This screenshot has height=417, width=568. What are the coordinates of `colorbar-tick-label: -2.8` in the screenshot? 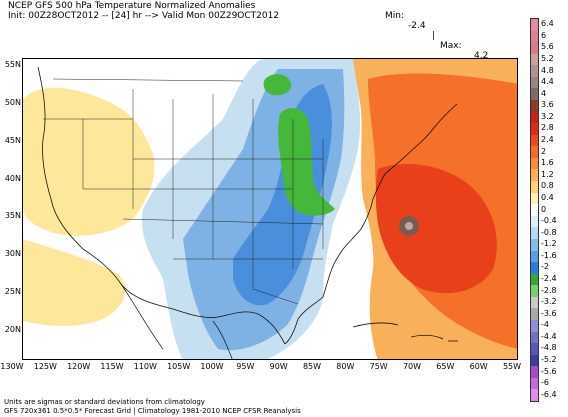 It's located at (549, 290).